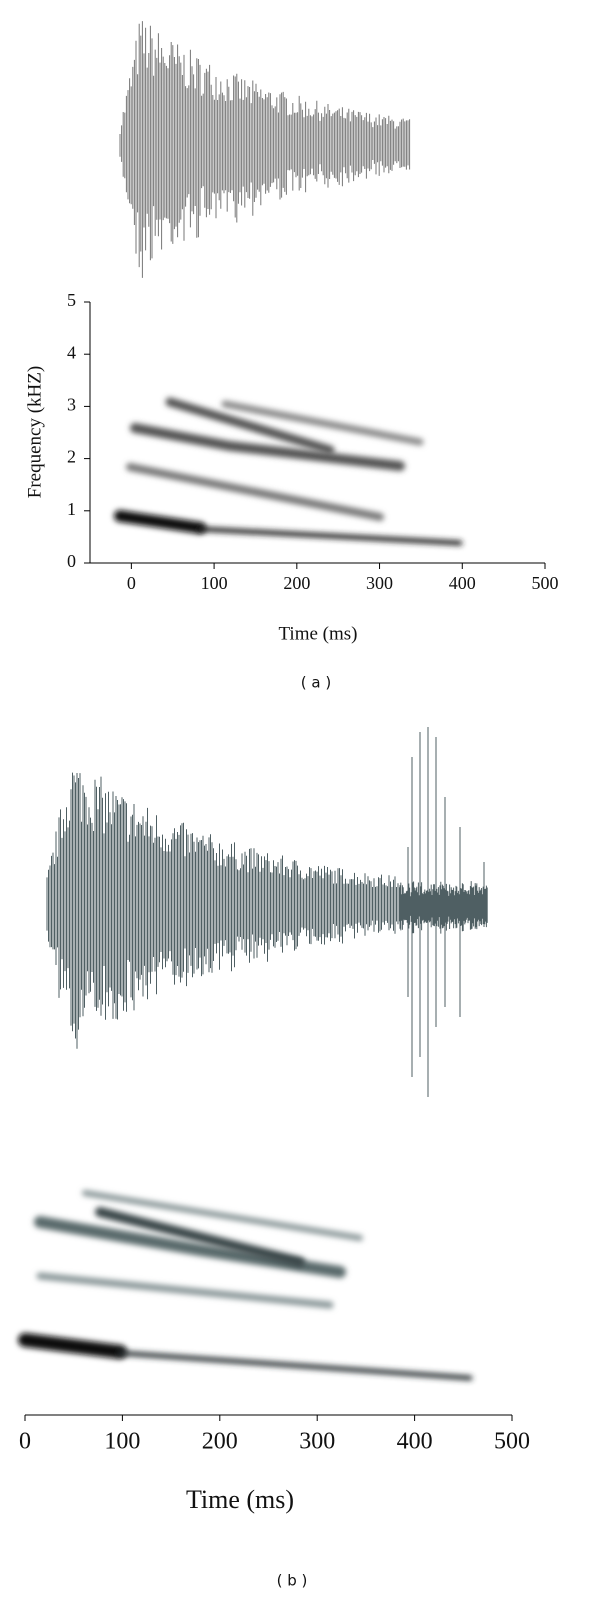  I want to click on y-tick-label: 3, so click(71, 405).